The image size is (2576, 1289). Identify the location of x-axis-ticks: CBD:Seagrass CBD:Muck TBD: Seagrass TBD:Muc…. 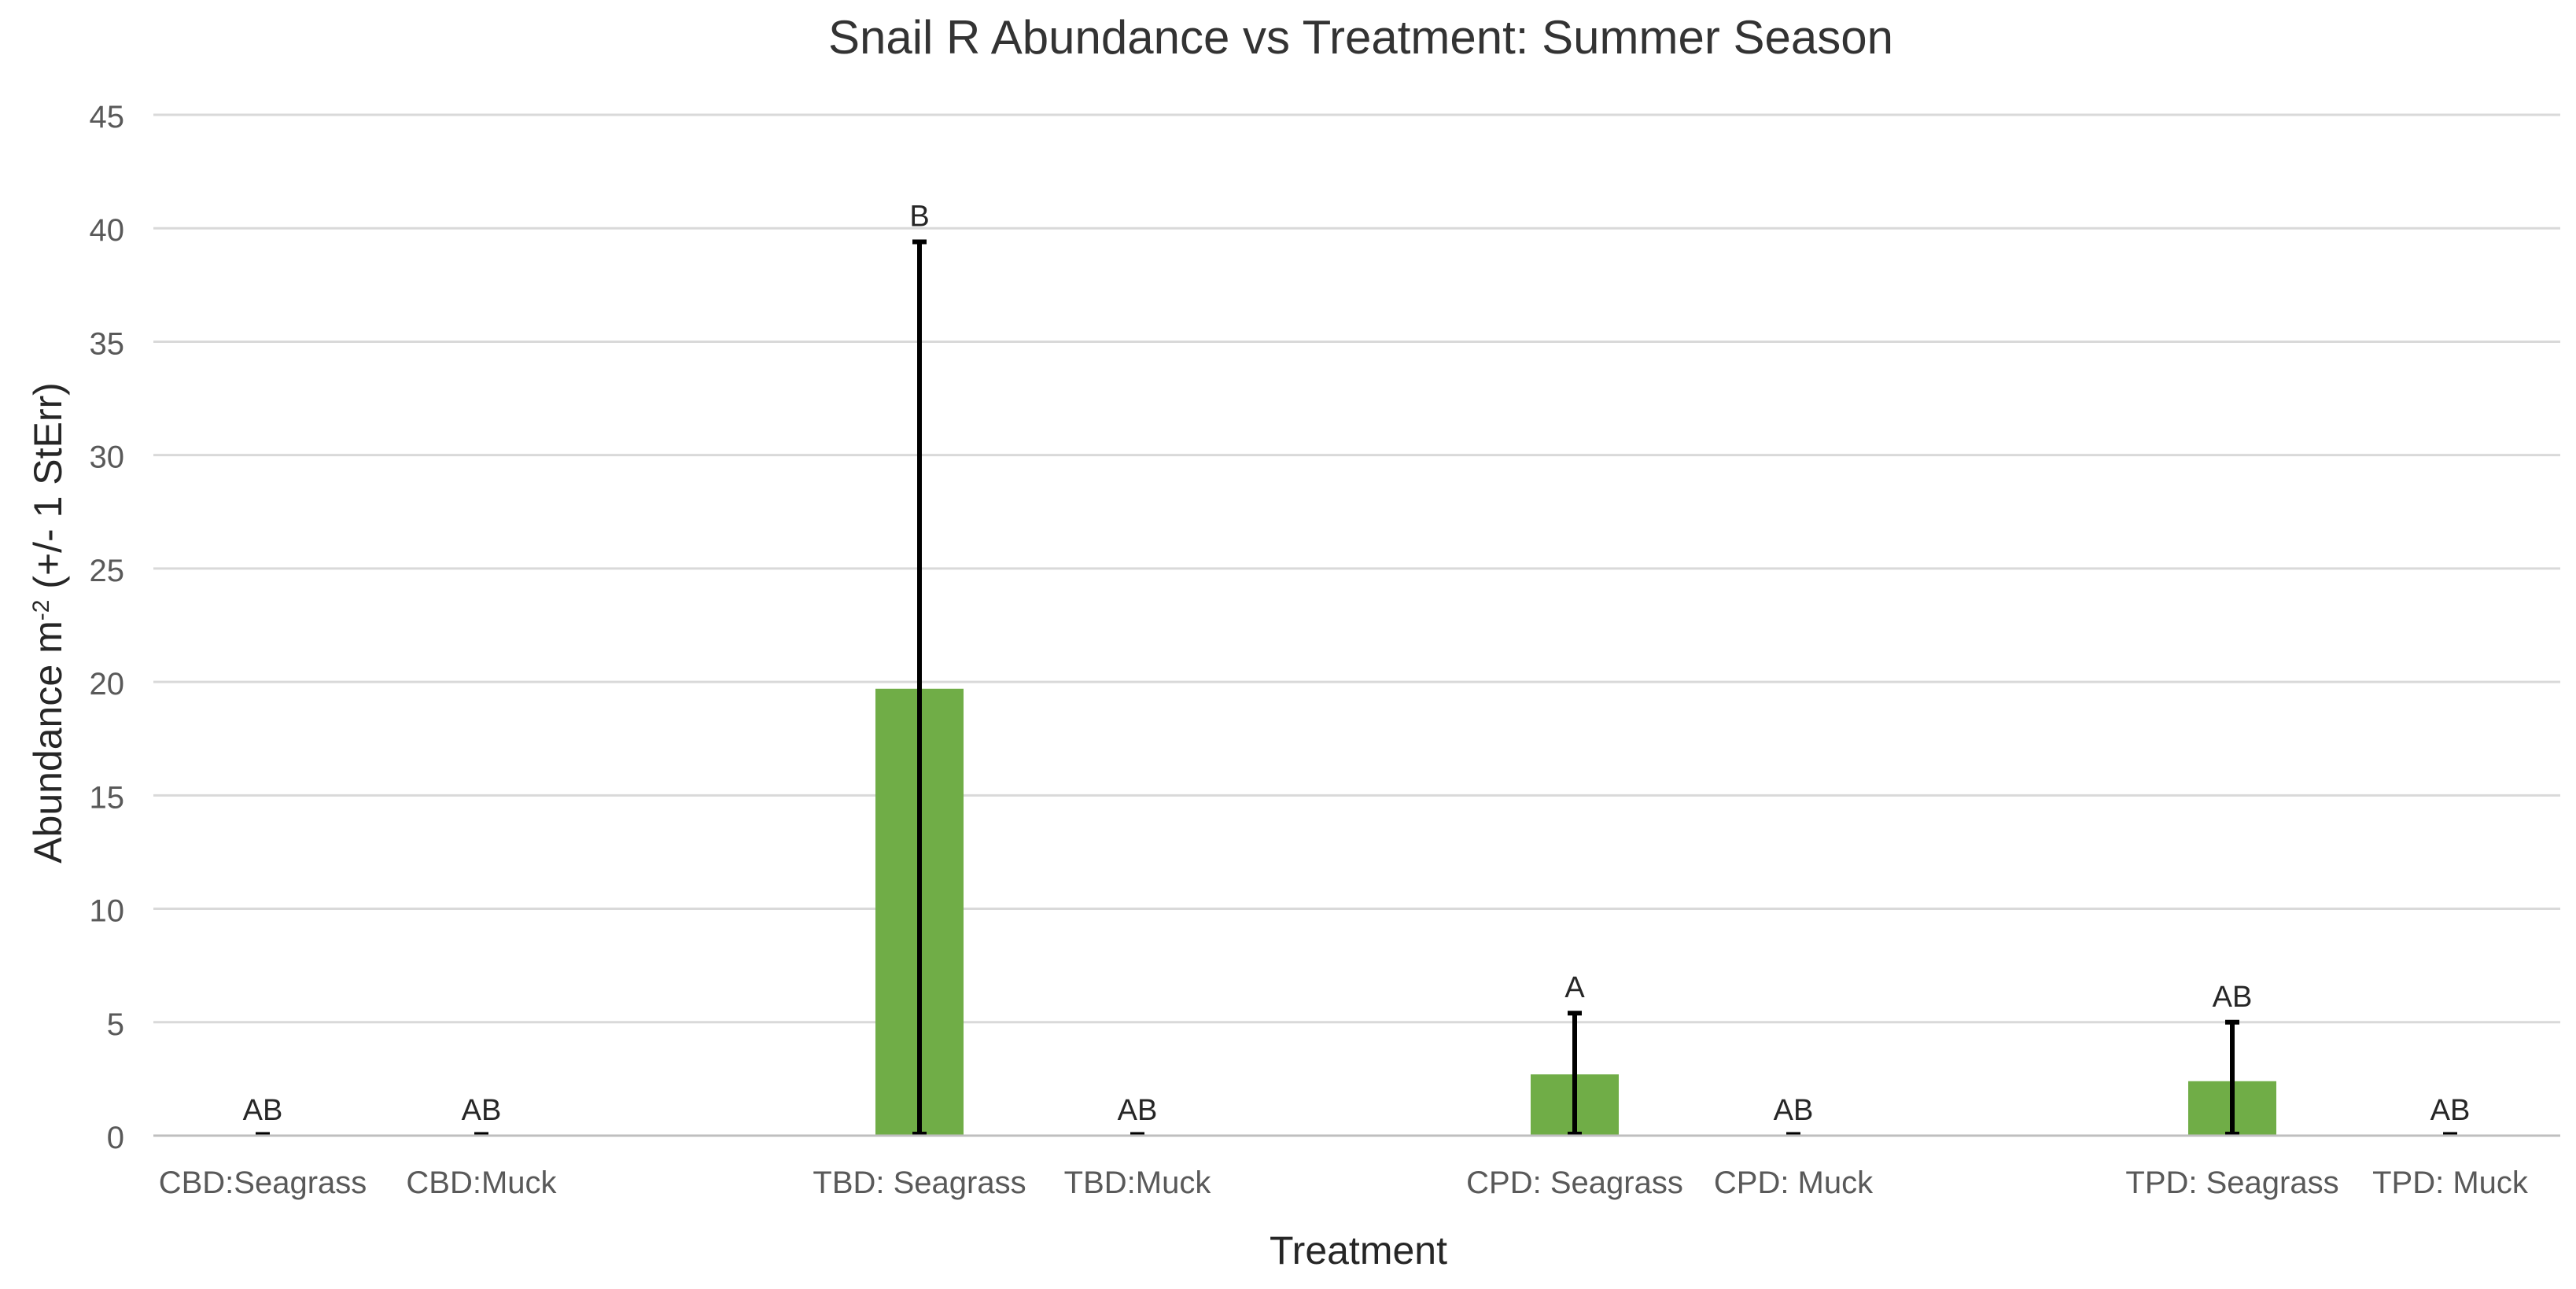
(1344, 1183).